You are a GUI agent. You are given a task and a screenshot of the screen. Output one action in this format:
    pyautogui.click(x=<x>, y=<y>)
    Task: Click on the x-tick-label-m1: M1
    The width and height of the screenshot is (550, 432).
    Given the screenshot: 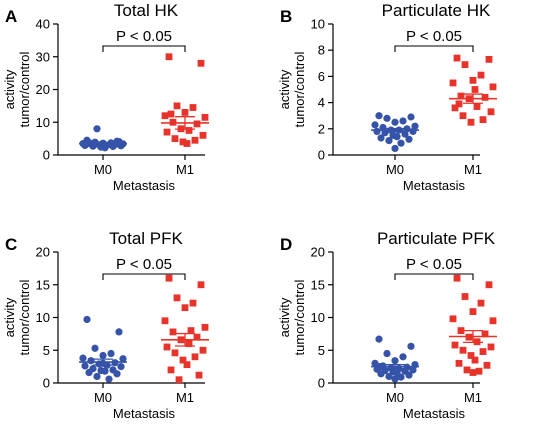 What is the action you would take?
    pyautogui.click(x=473, y=397)
    